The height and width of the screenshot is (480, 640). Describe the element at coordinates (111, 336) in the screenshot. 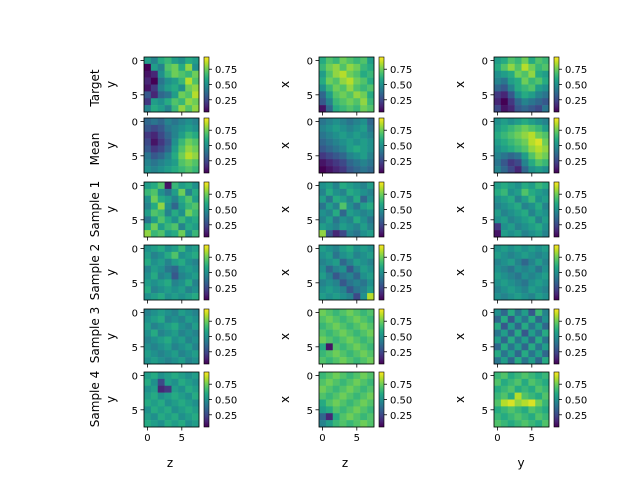

I see `axis-ylabel: y` at that location.